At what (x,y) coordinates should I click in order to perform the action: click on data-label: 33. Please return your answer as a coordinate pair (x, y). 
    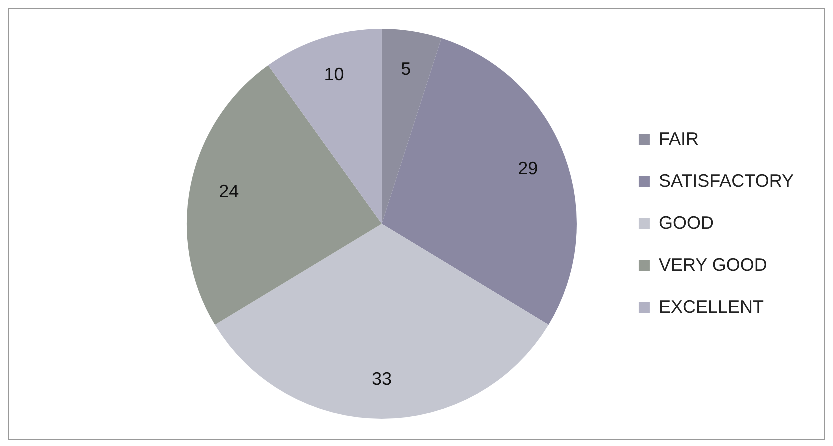
    Looking at the image, I should click on (382, 378).